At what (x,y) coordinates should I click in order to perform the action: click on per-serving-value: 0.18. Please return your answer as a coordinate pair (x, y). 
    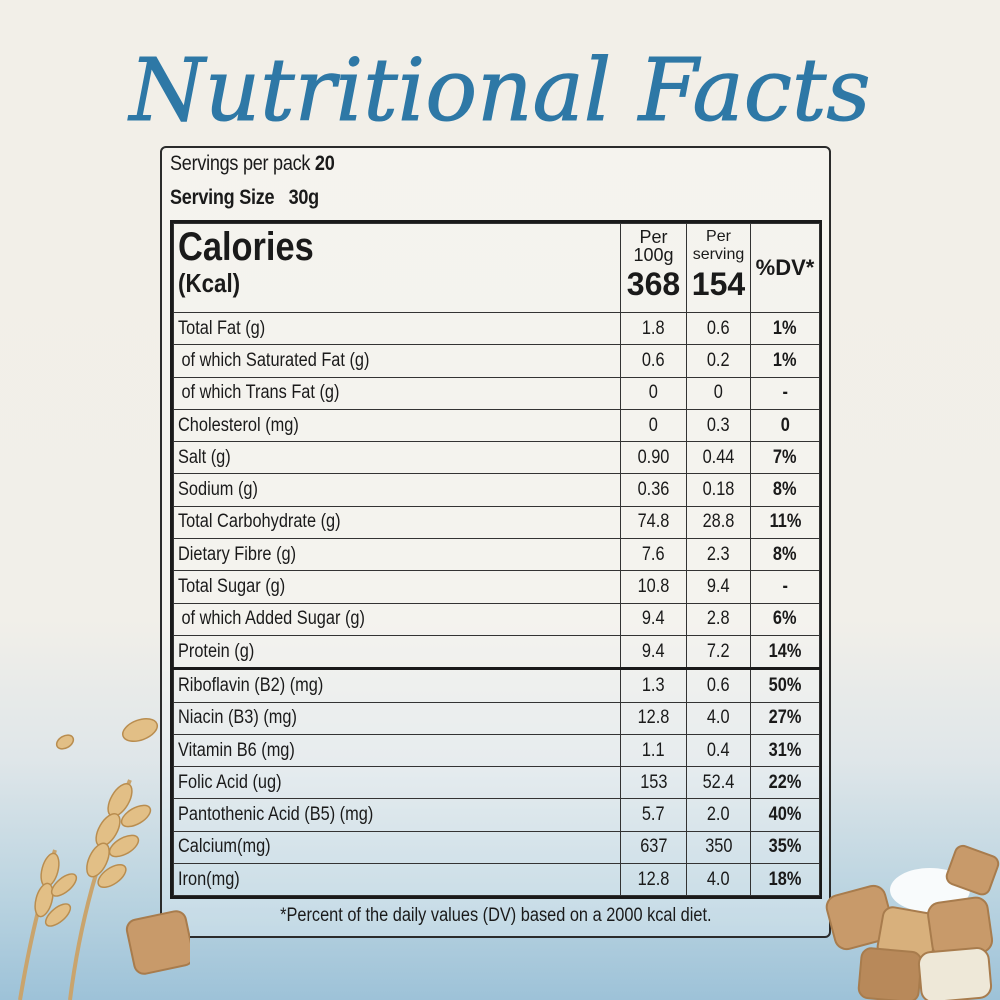
    Looking at the image, I should click on (718, 490).